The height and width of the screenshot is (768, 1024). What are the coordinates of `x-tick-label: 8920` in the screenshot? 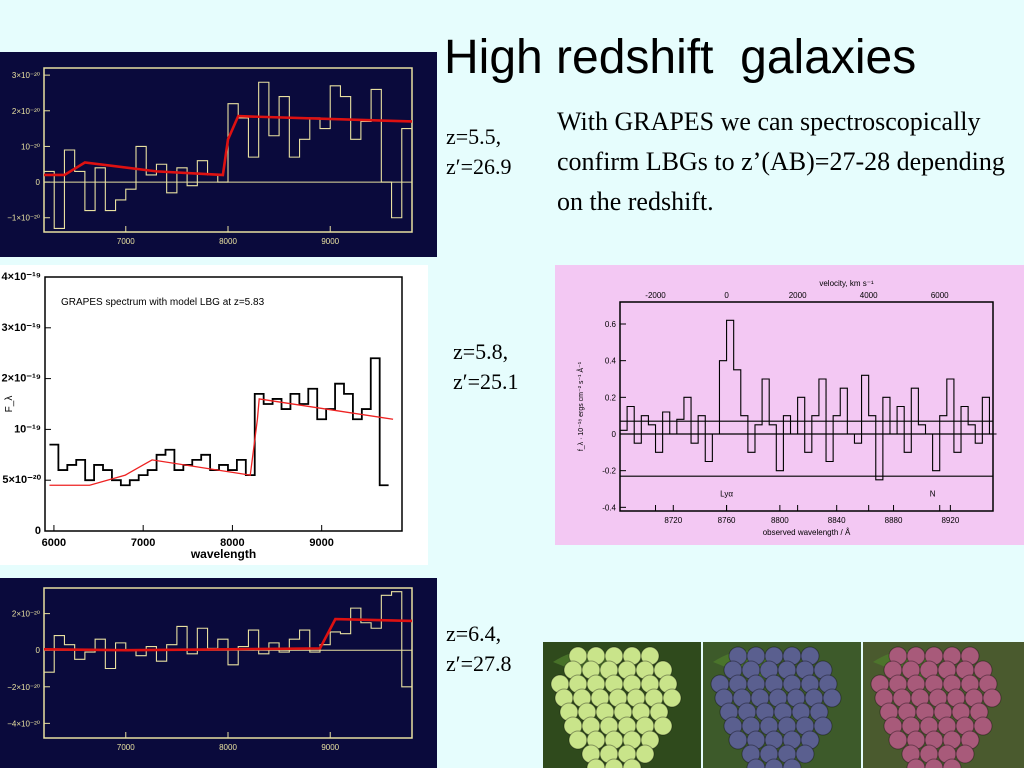 It's located at (950, 520).